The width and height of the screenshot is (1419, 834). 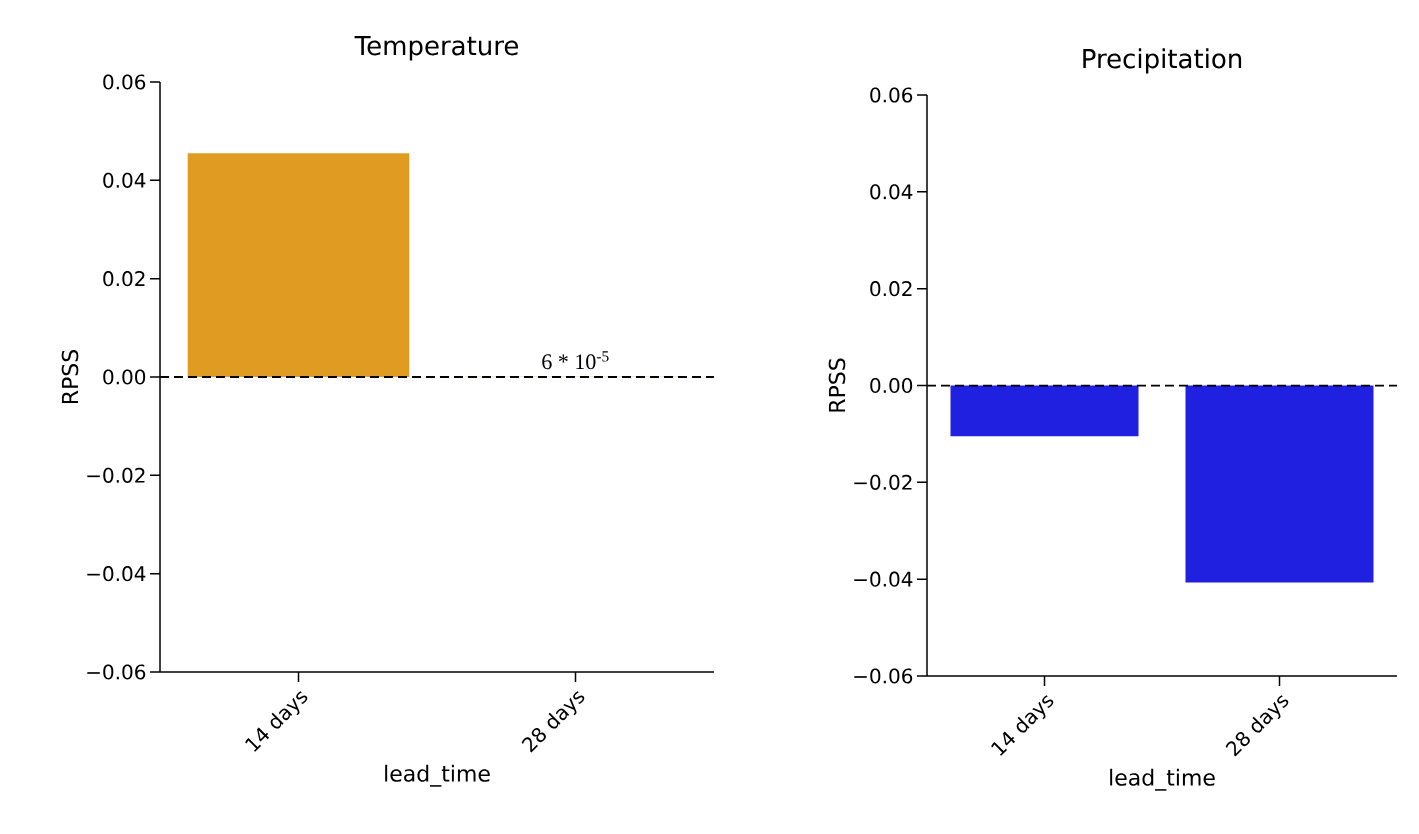 I want to click on annotation: 6 * 10$^{-5}$, so click(x=575, y=360).